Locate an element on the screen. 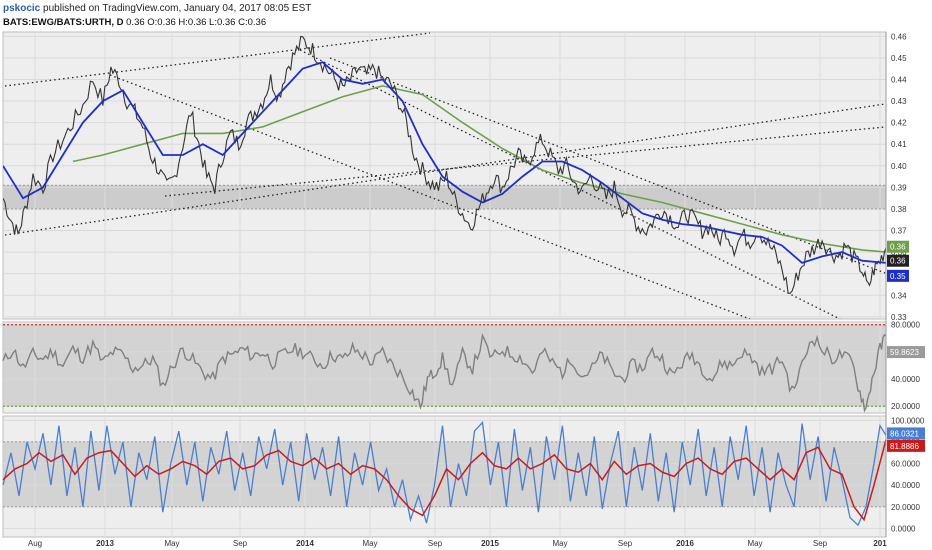 The image size is (932, 550). price-tick-label: 0.45 is located at coordinates (899, 58).